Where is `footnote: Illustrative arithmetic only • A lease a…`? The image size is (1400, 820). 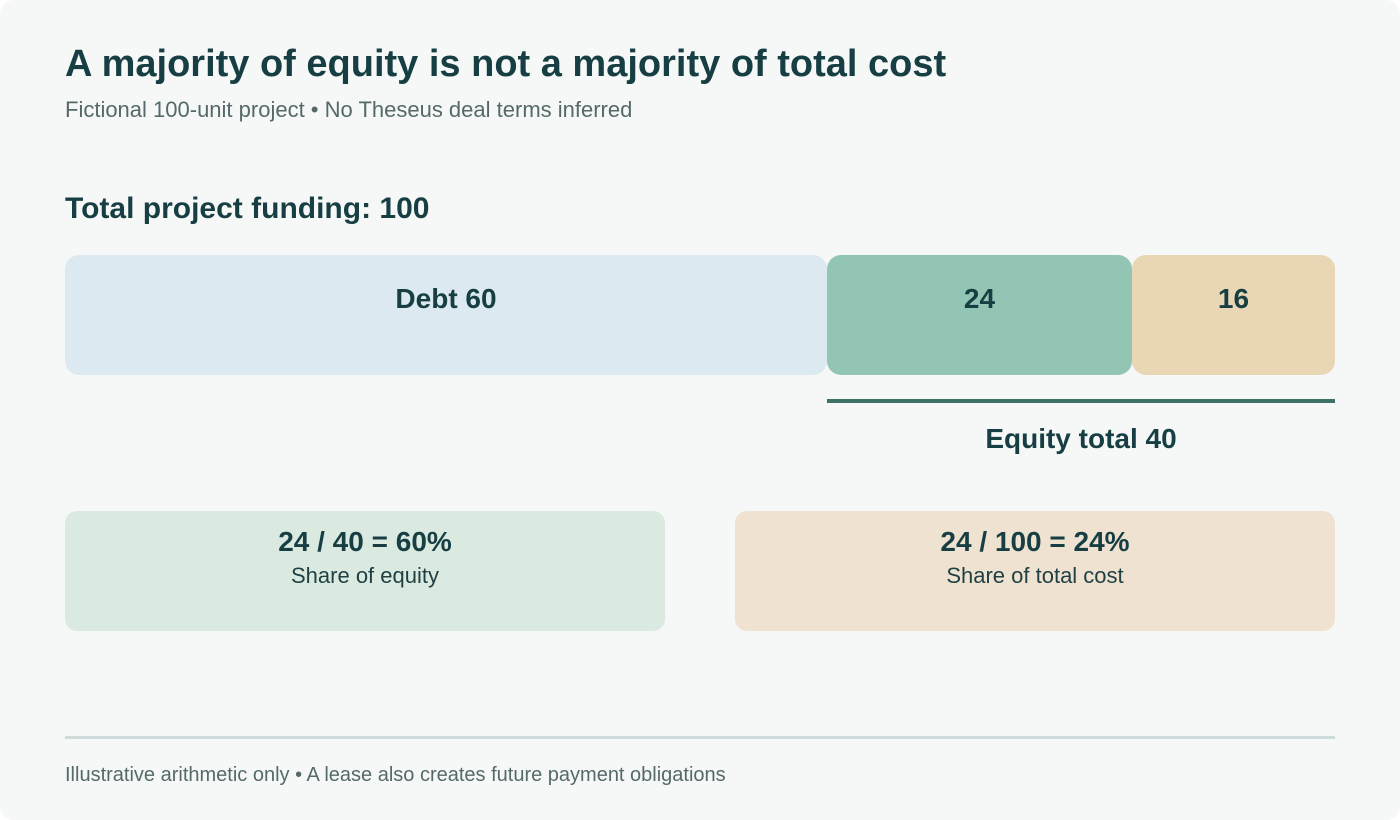 footnote: Illustrative arithmetic only • A lease a… is located at coordinates (395, 775).